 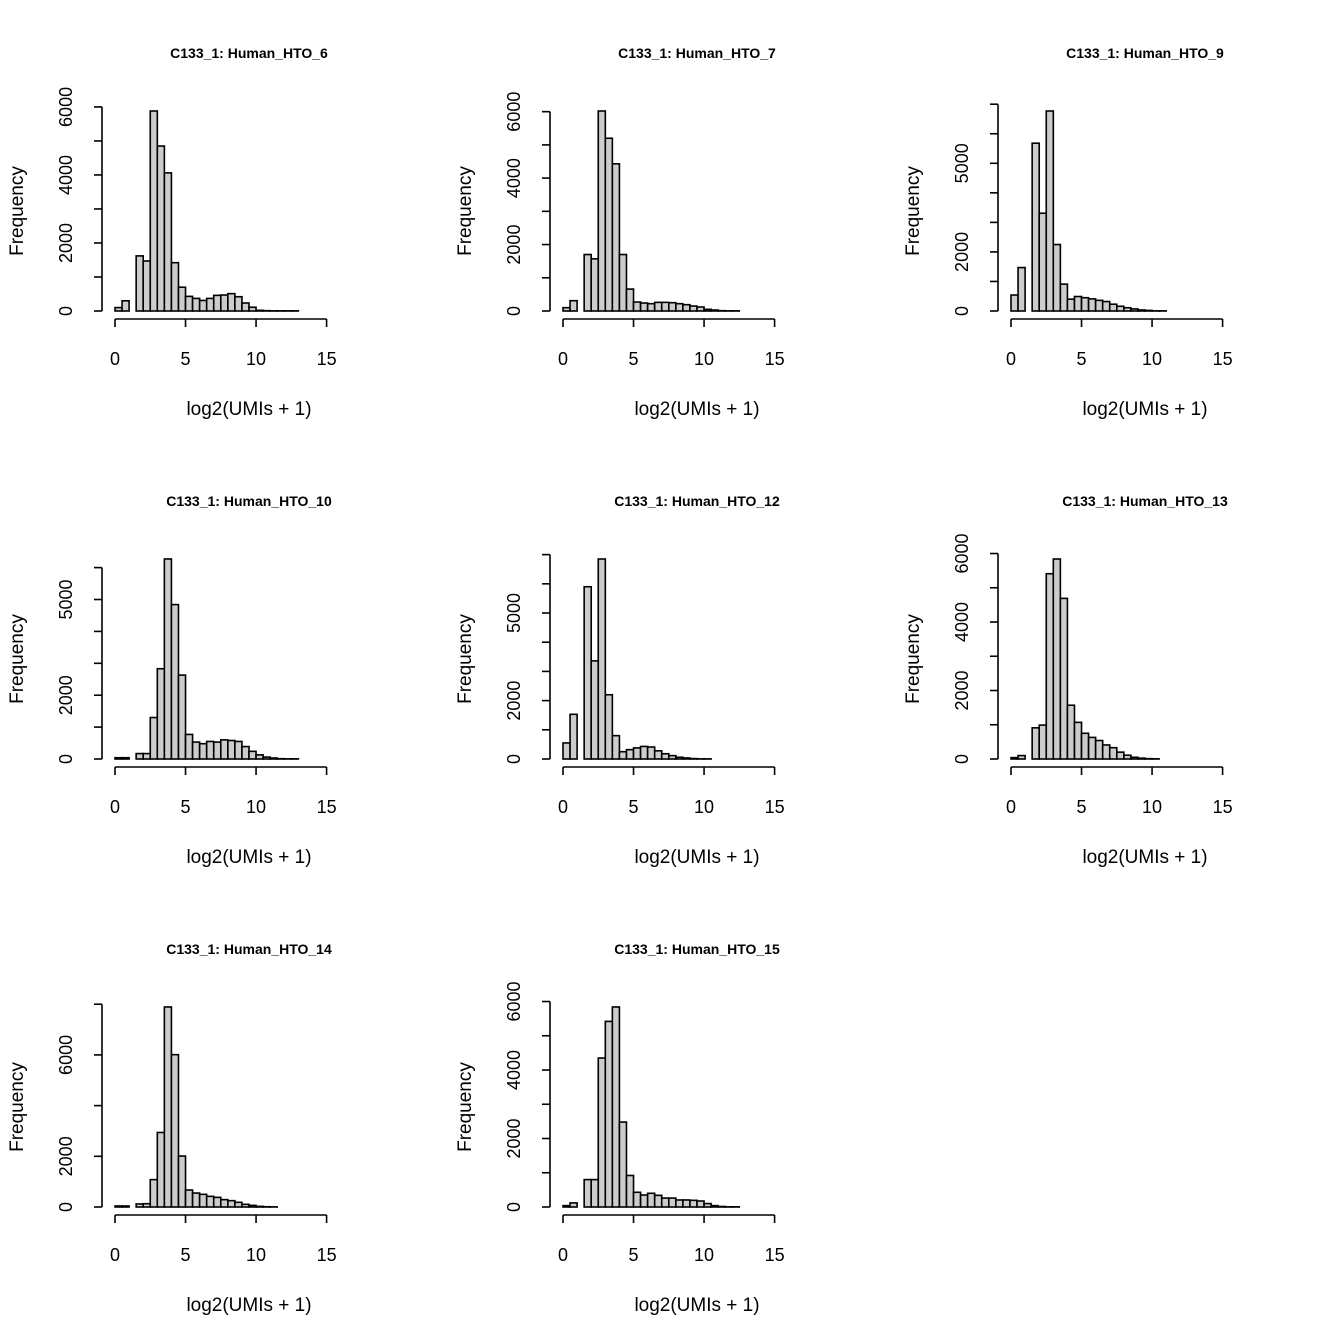 I want to click on panel-title: C133_1: Human_HTO_13, so click(x=1145, y=501).